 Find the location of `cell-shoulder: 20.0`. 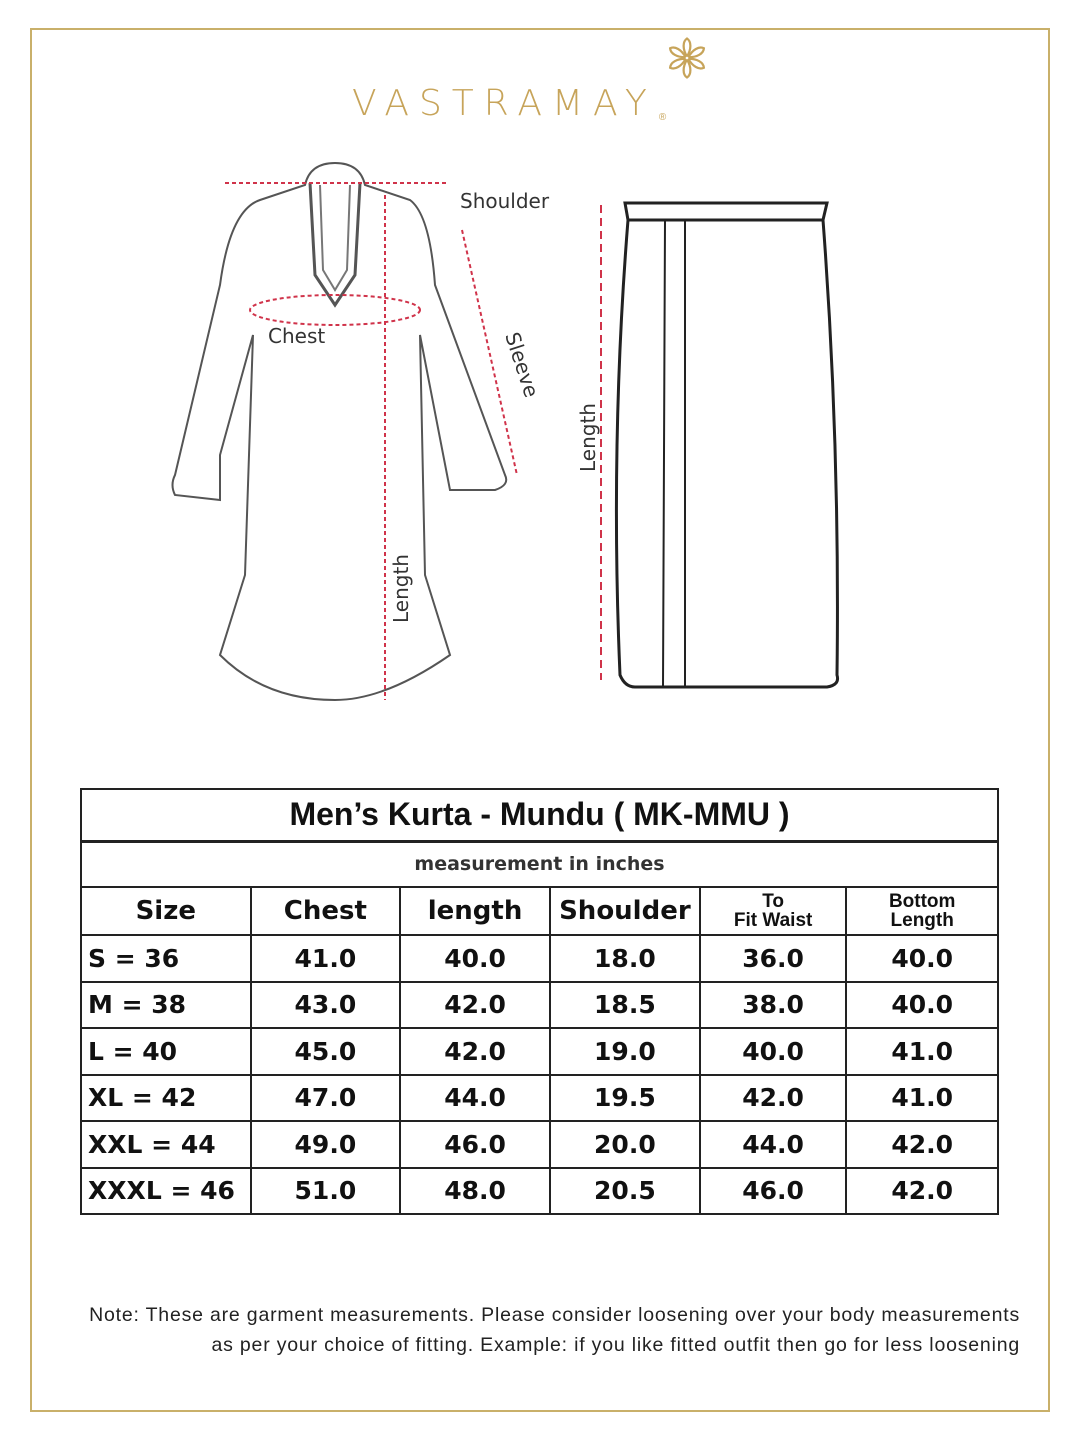

cell-shoulder: 20.0 is located at coordinates (624, 1144).